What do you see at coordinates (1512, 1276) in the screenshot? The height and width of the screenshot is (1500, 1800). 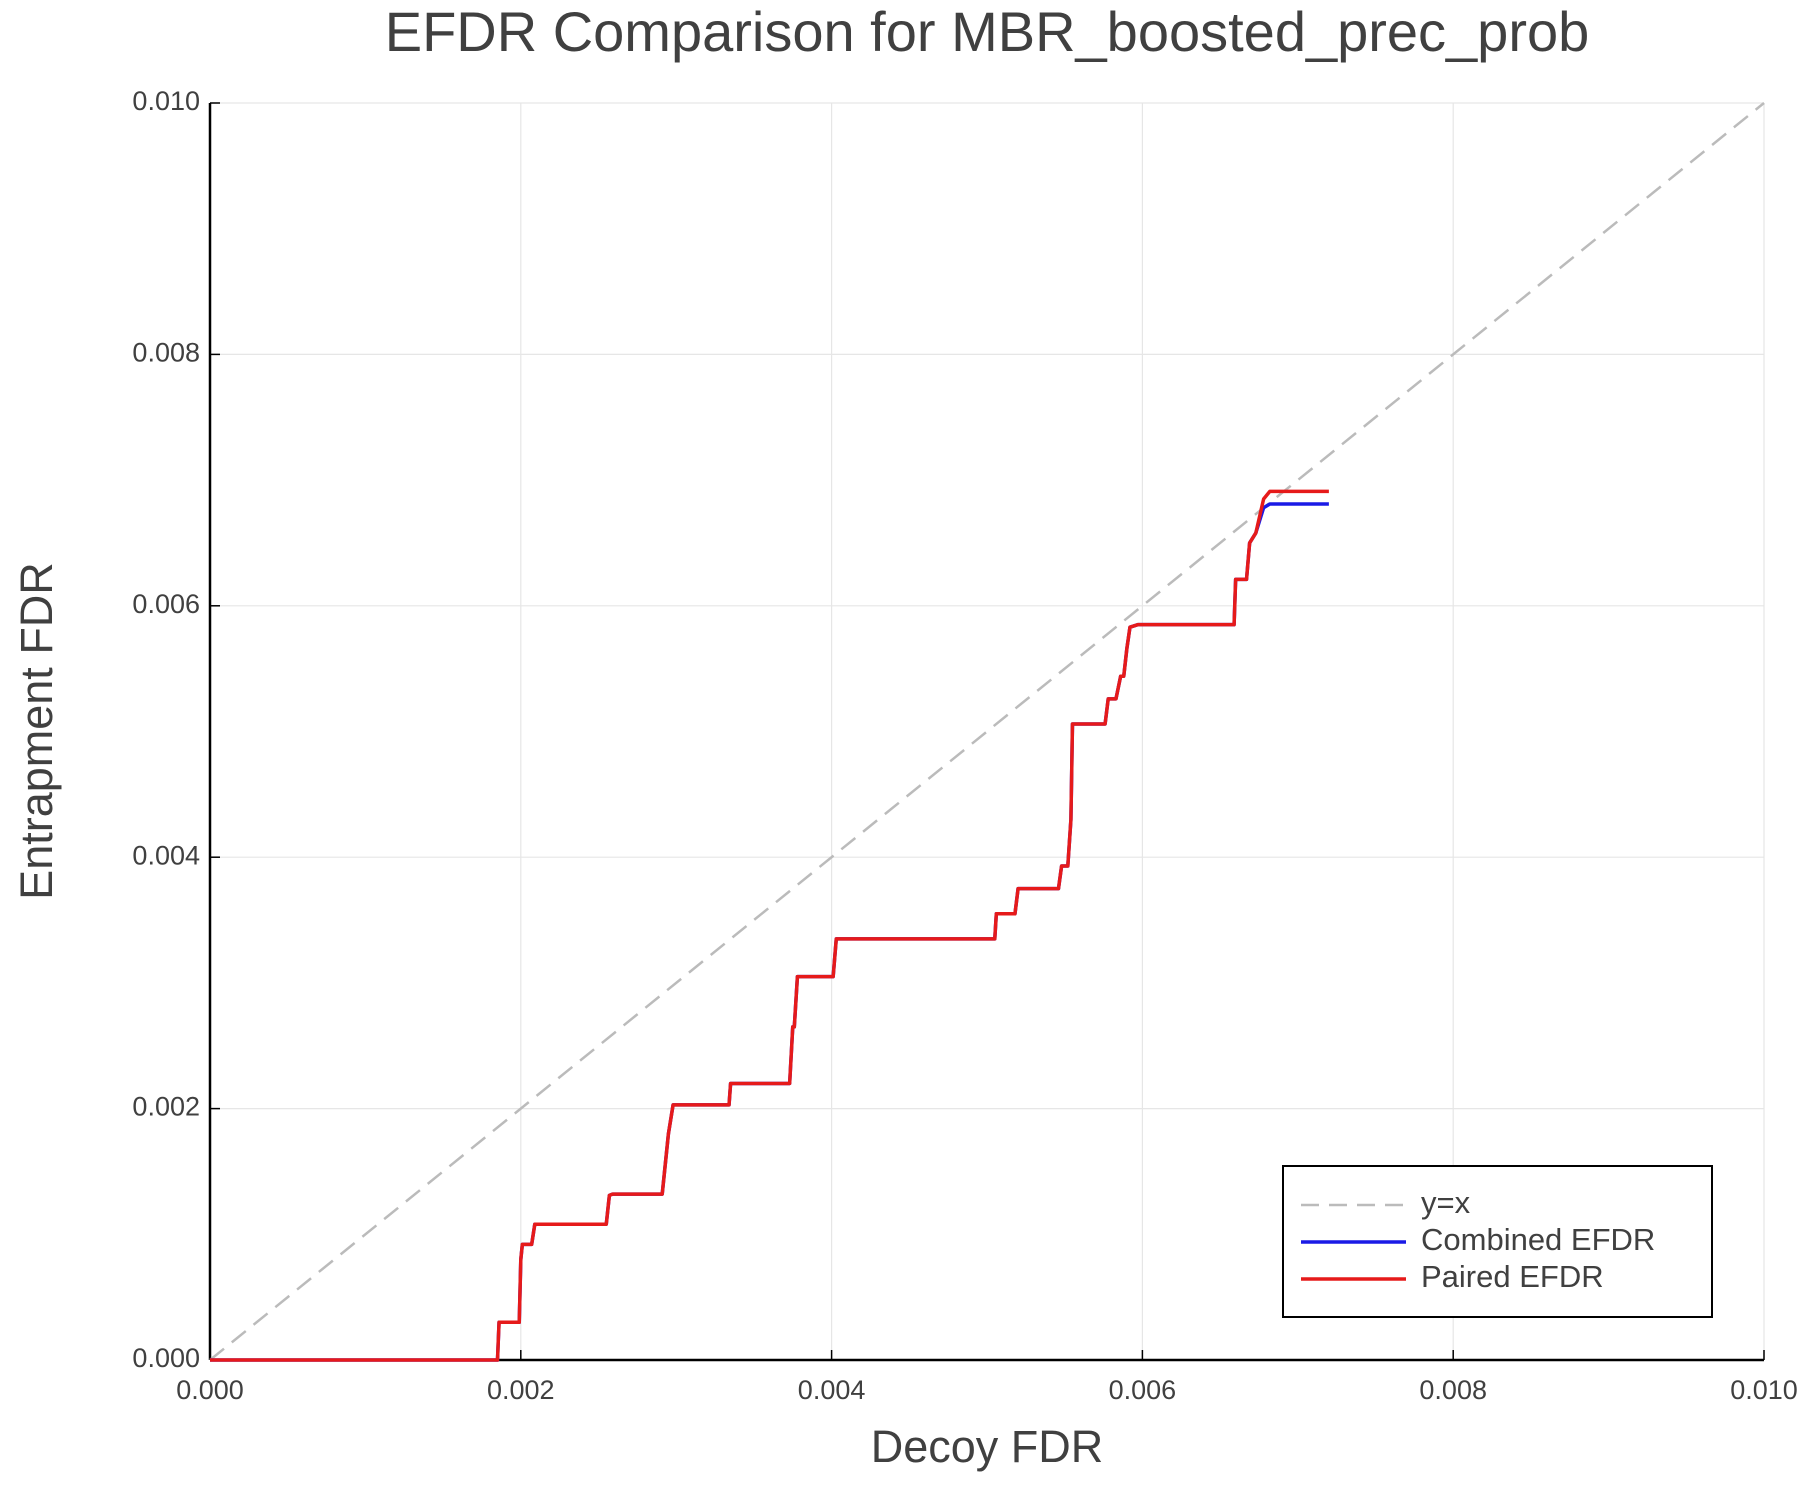 I see `legend-label: Paired EFDR` at bounding box center [1512, 1276].